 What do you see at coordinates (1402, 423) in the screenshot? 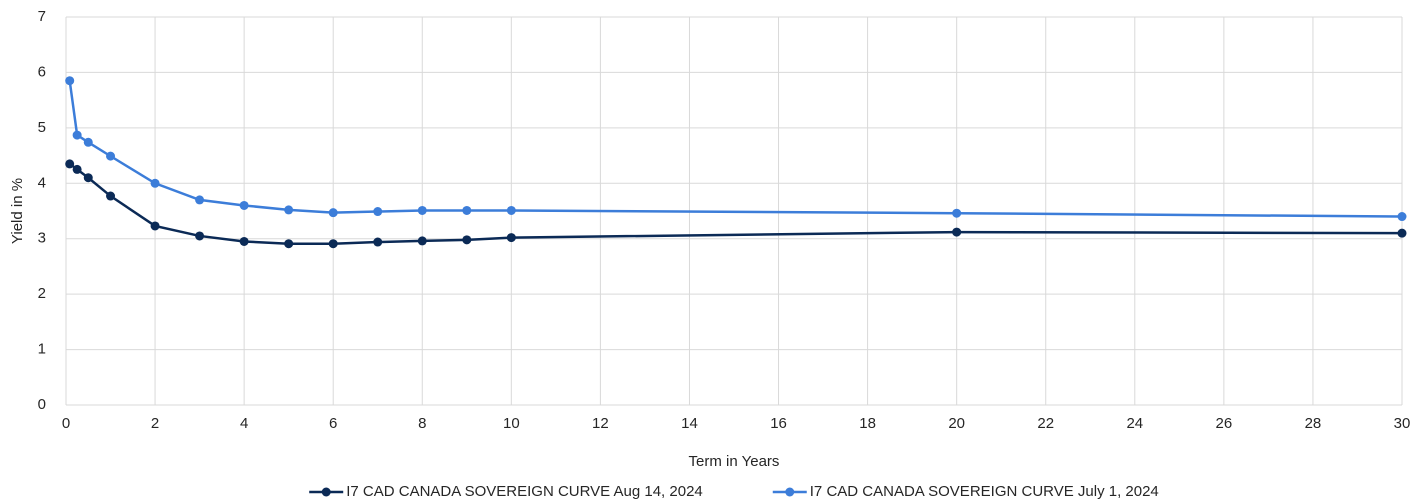
I see `x-tick-label: 30` at bounding box center [1402, 423].